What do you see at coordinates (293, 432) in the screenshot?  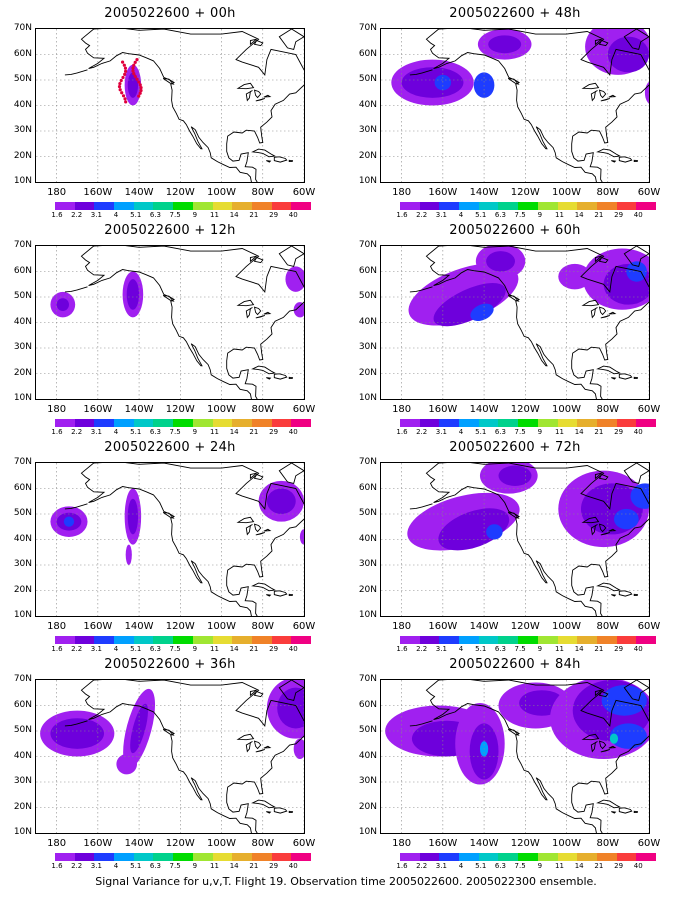 I see `colorbar-label: 40` at bounding box center [293, 432].